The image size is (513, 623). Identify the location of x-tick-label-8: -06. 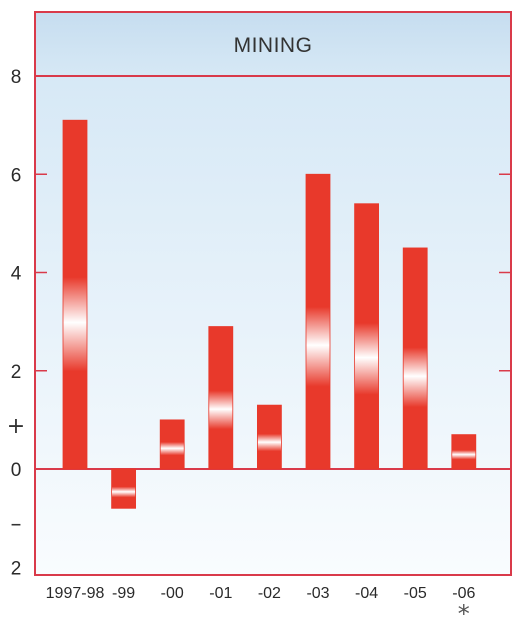
(463, 593).